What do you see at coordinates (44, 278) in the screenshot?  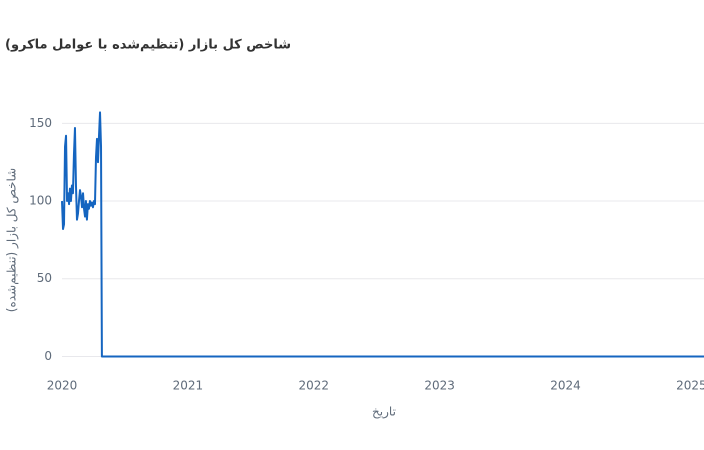 I see `y-tick-label: 50` at bounding box center [44, 278].